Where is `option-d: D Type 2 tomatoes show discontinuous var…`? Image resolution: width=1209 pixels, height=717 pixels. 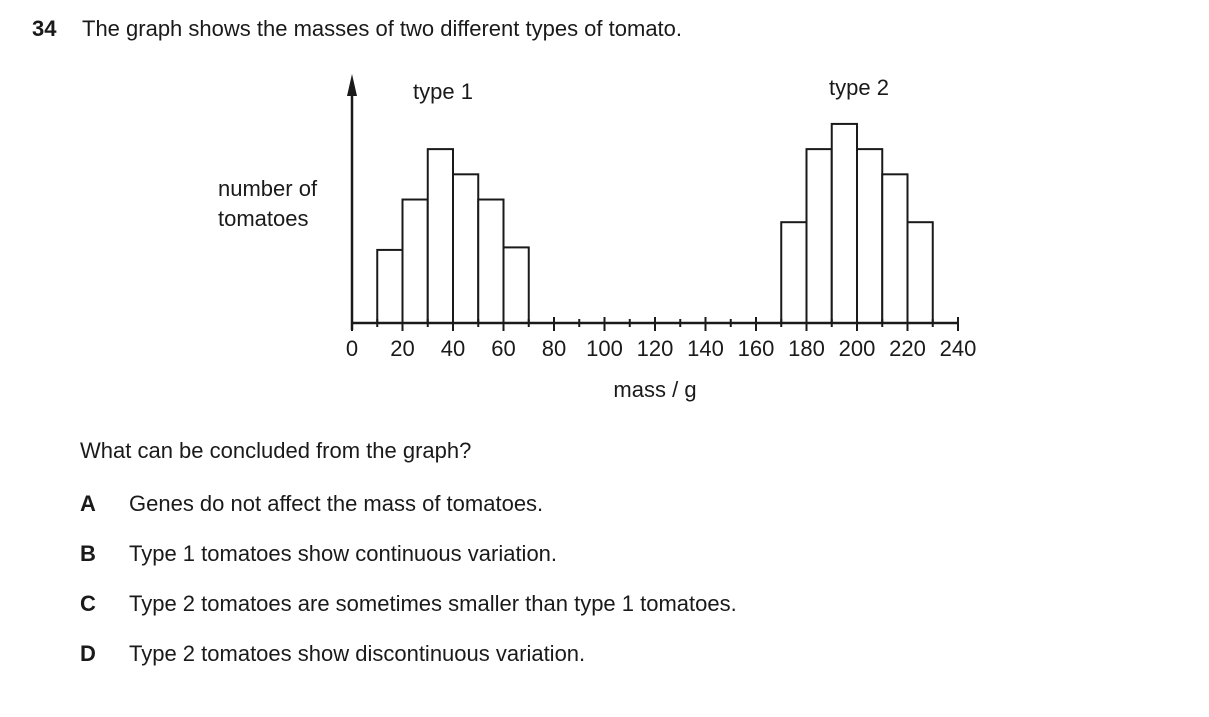
option-d: D Type 2 tomatoes show discontinuous var… is located at coordinates (530, 654).